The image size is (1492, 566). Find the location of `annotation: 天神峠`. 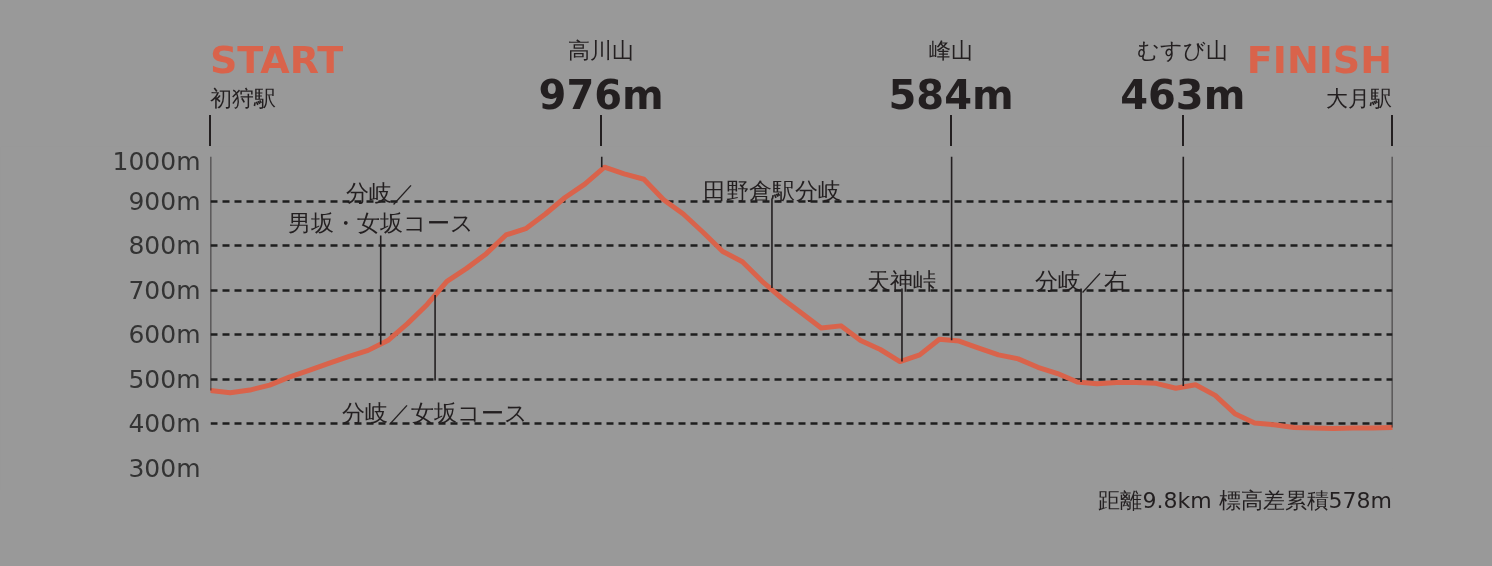

annotation: 天神峠 is located at coordinates (902, 280).